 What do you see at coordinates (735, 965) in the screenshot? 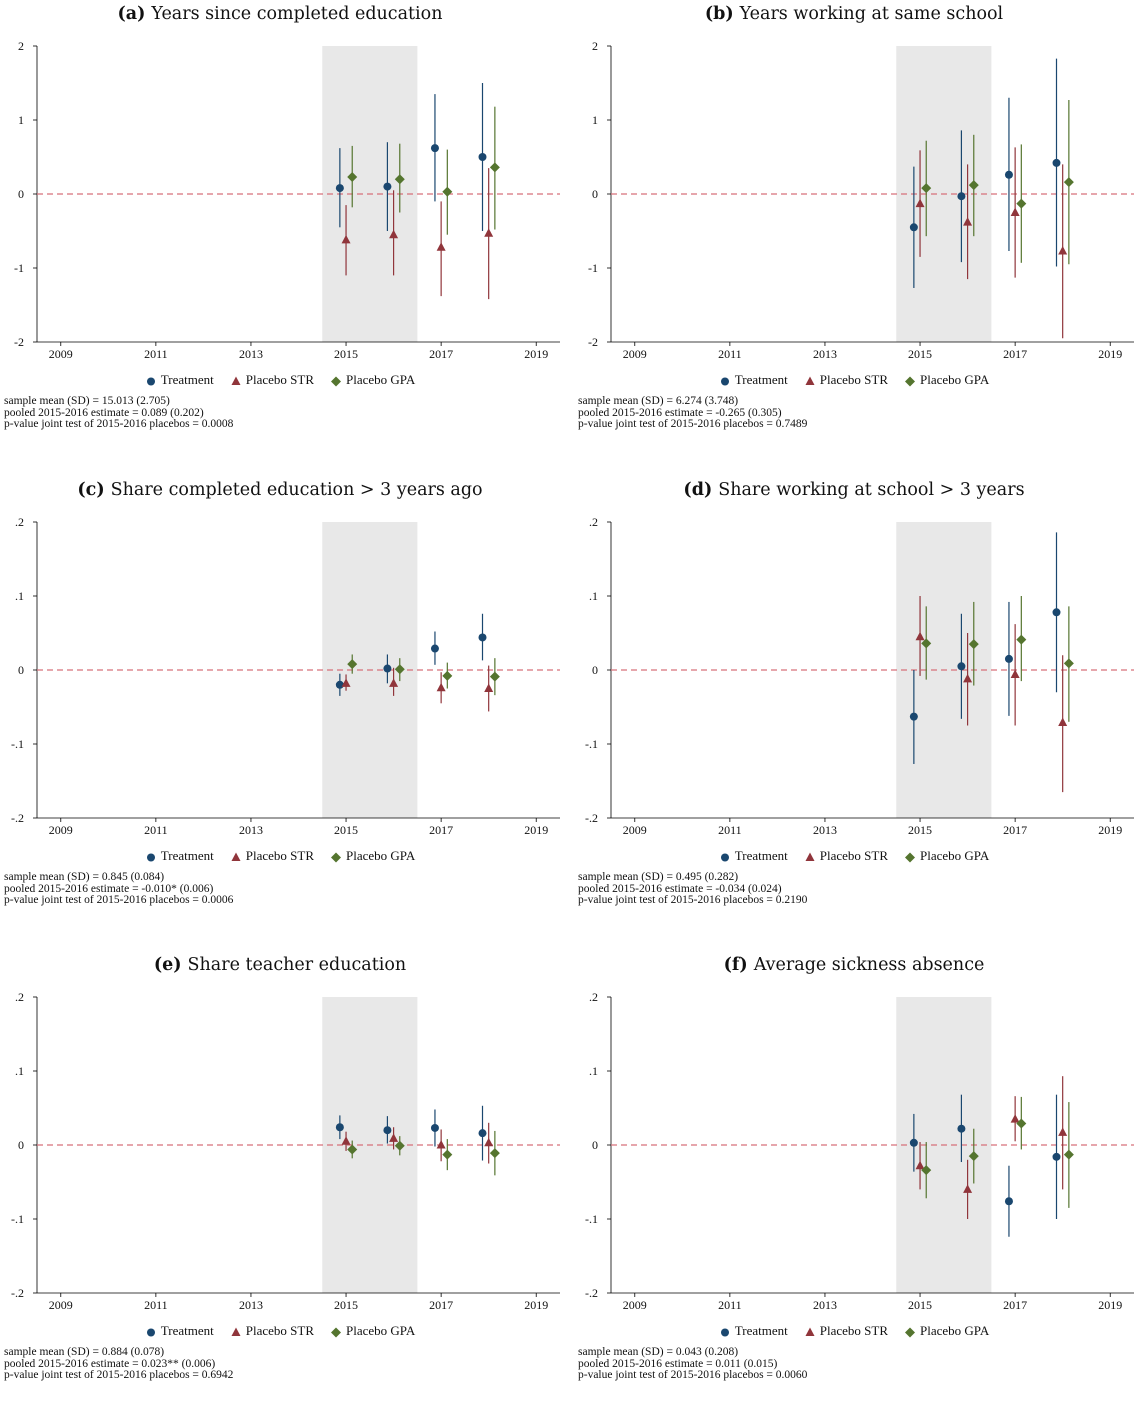
I see `panel-label: (f)` at bounding box center [735, 965].